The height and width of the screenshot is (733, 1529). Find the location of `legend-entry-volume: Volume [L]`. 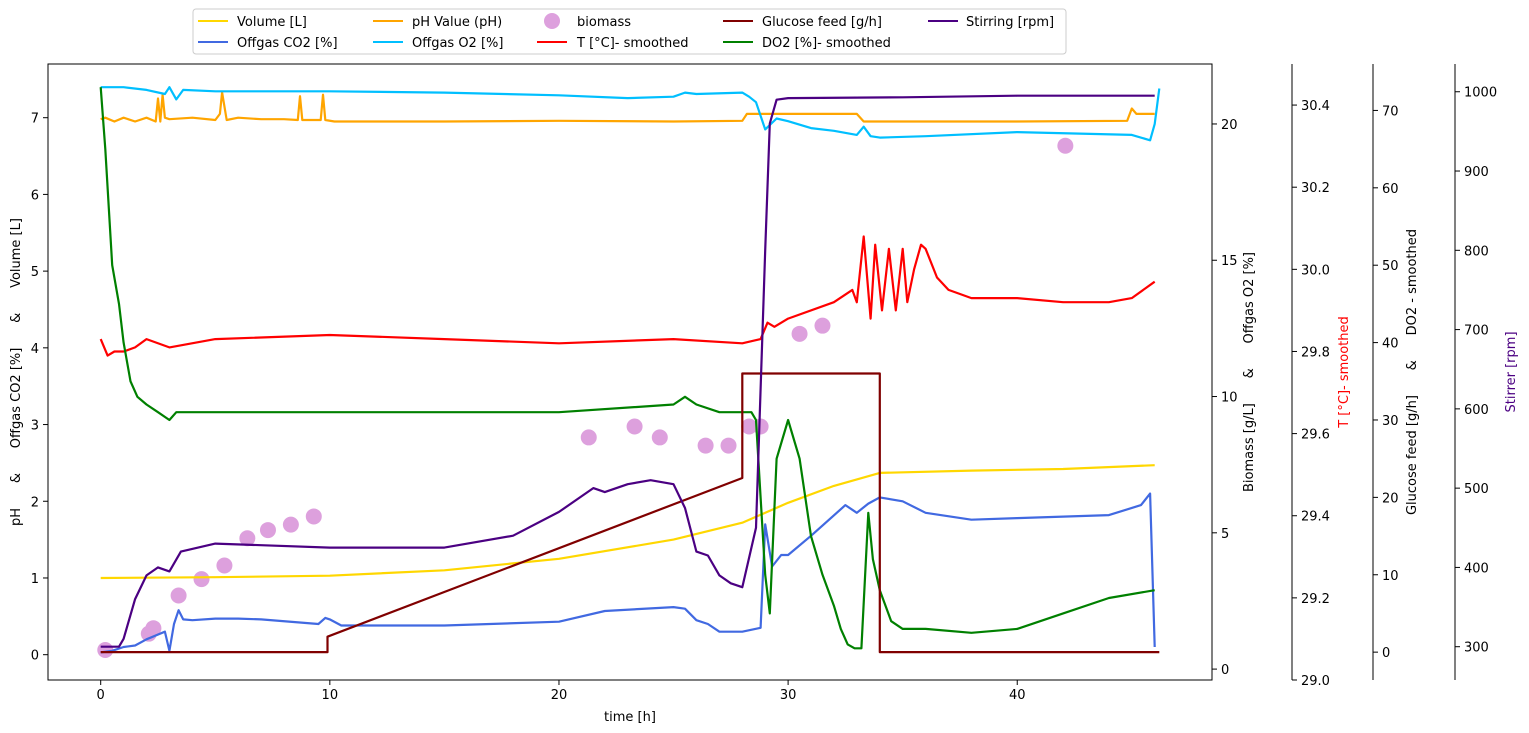

legend-entry-volume: Volume [L] is located at coordinates (252, 22).